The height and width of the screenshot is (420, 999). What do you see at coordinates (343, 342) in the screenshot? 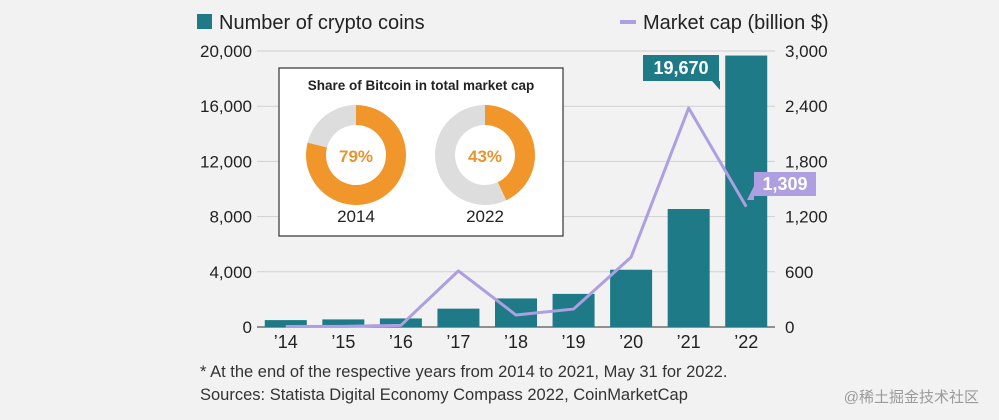
I see `x-tick-label: ’15` at bounding box center [343, 342].